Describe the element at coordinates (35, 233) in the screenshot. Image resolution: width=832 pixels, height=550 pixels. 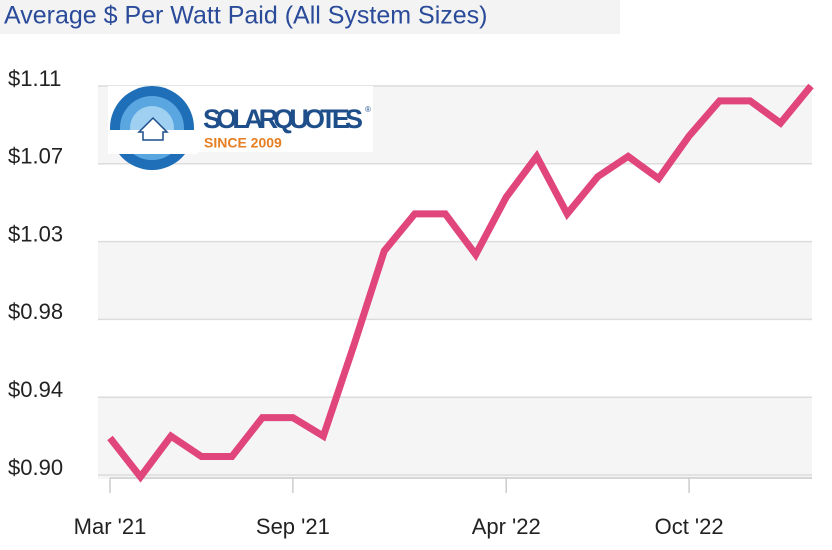
I see `y-tick-label: $1.03` at that location.